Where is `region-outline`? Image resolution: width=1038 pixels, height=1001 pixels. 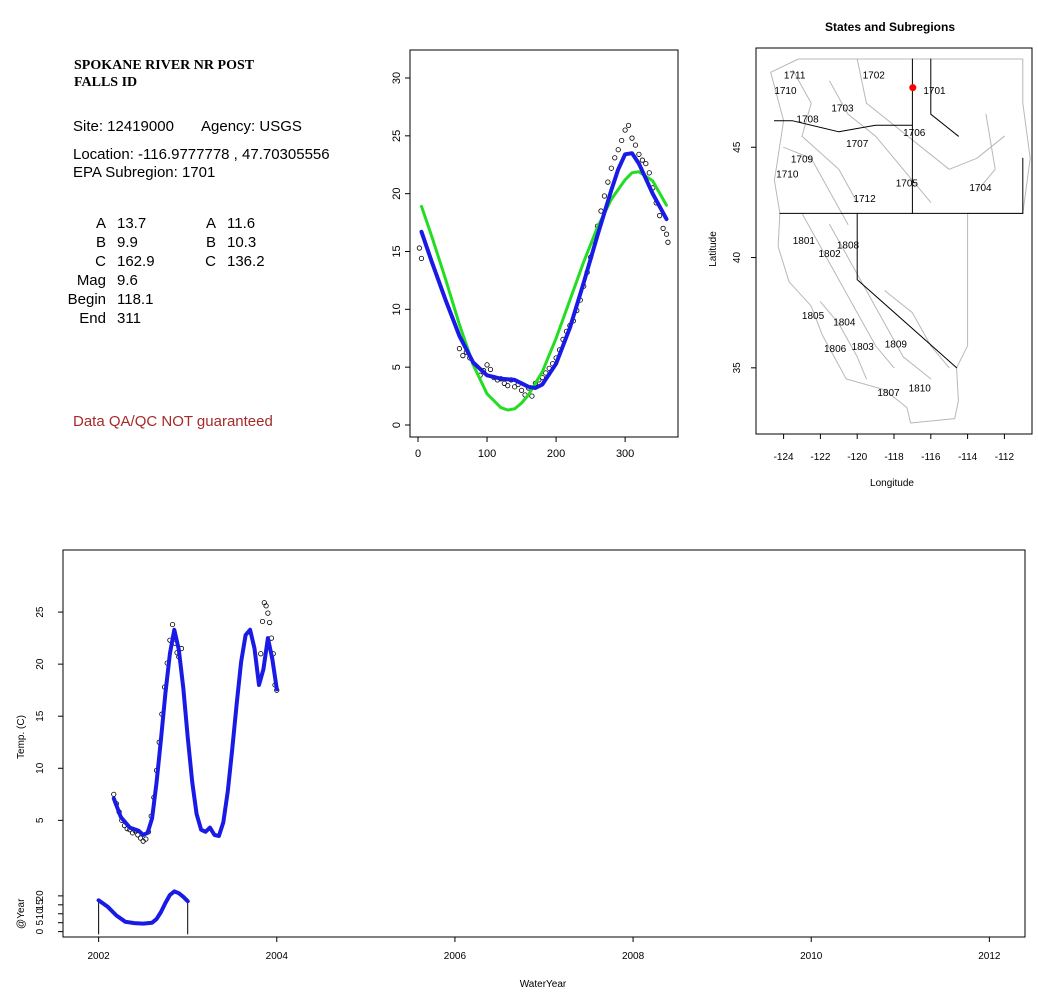 region-outline is located at coordinates (900, 241).